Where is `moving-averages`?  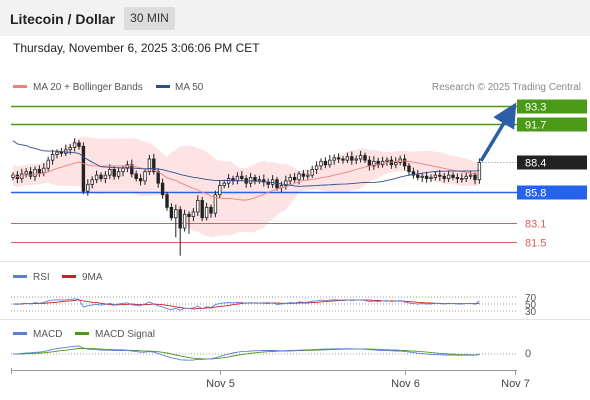 moving-averages is located at coordinates (246, 170).